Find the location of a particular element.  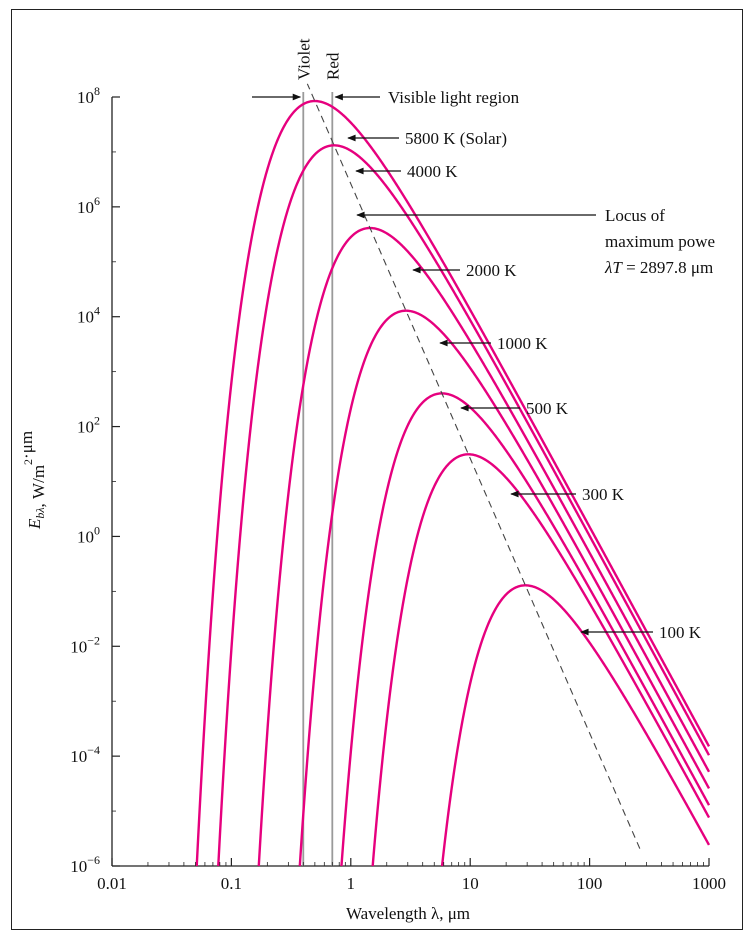

series-label: 1000 K is located at coordinates (522, 343).